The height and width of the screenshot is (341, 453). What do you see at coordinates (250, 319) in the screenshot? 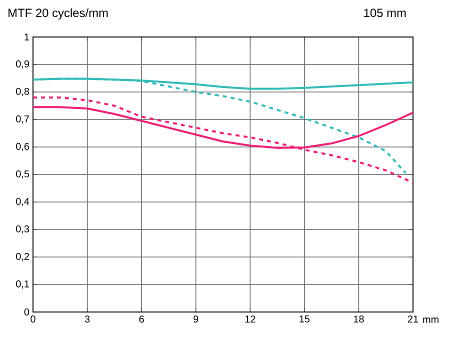
I see `x-tick-label: 12` at bounding box center [250, 319].